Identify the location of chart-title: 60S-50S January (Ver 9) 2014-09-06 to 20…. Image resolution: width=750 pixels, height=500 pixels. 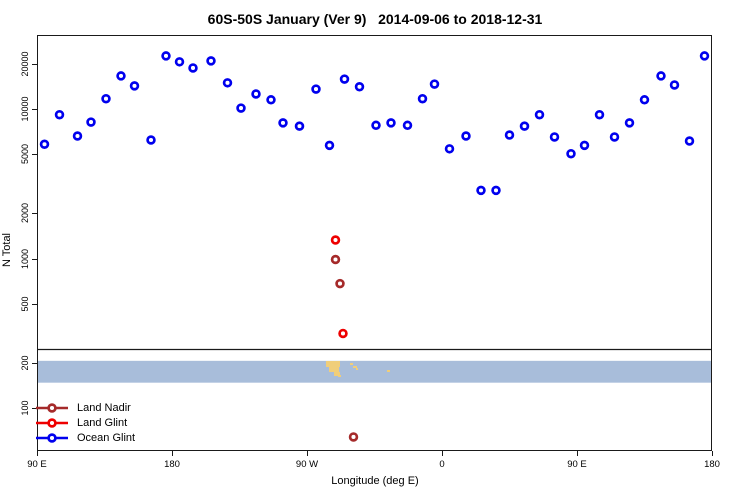
(375, 19).